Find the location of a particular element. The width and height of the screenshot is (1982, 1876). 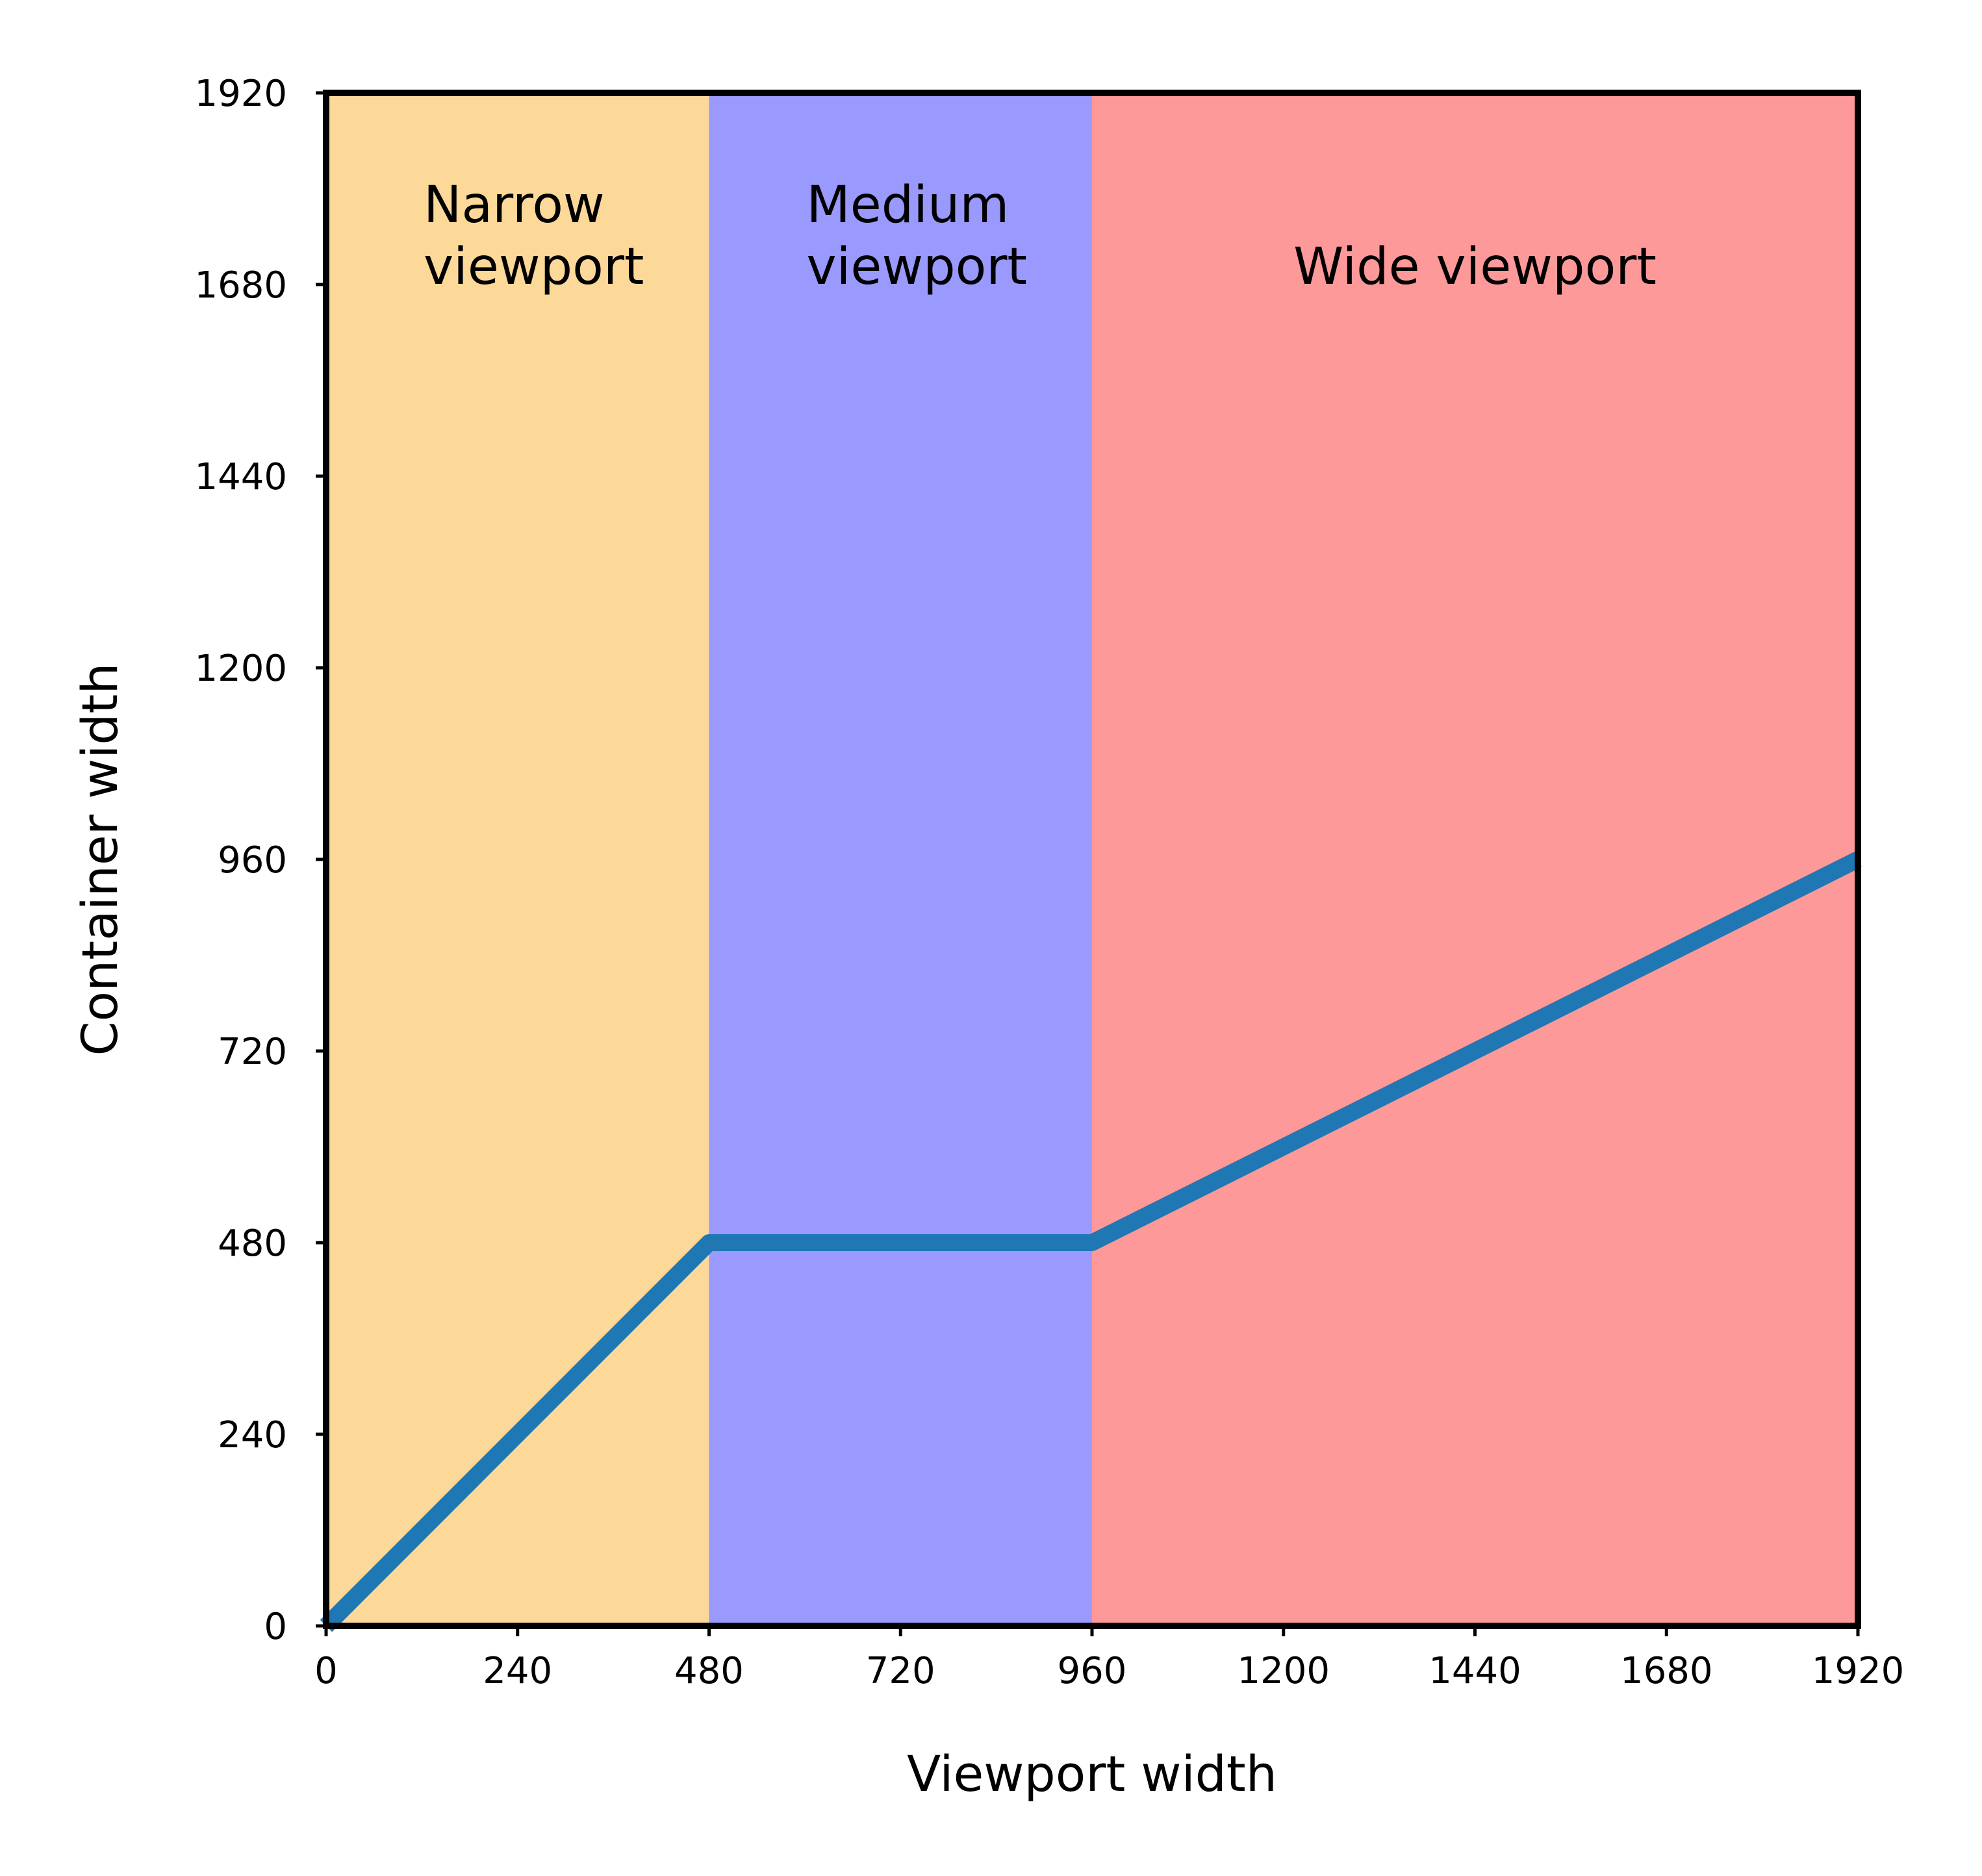

x-tick-label-0: 0 is located at coordinates (326, 1671).